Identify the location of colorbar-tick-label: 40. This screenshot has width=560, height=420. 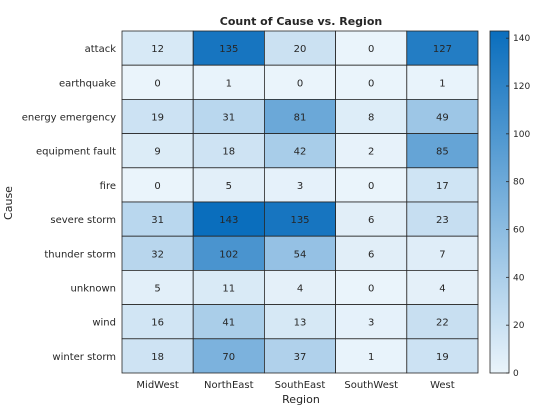
(519, 278).